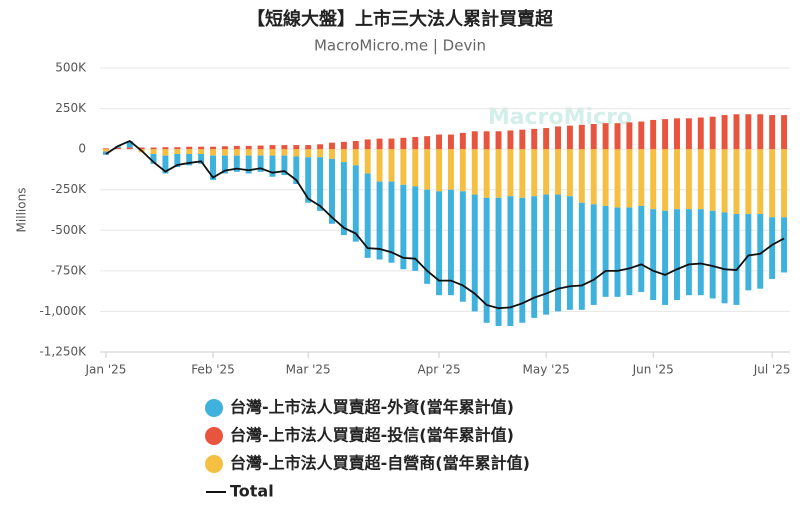  What do you see at coordinates (71, 108) in the screenshot?
I see `y-tick-label: 250K` at bounding box center [71, 108].